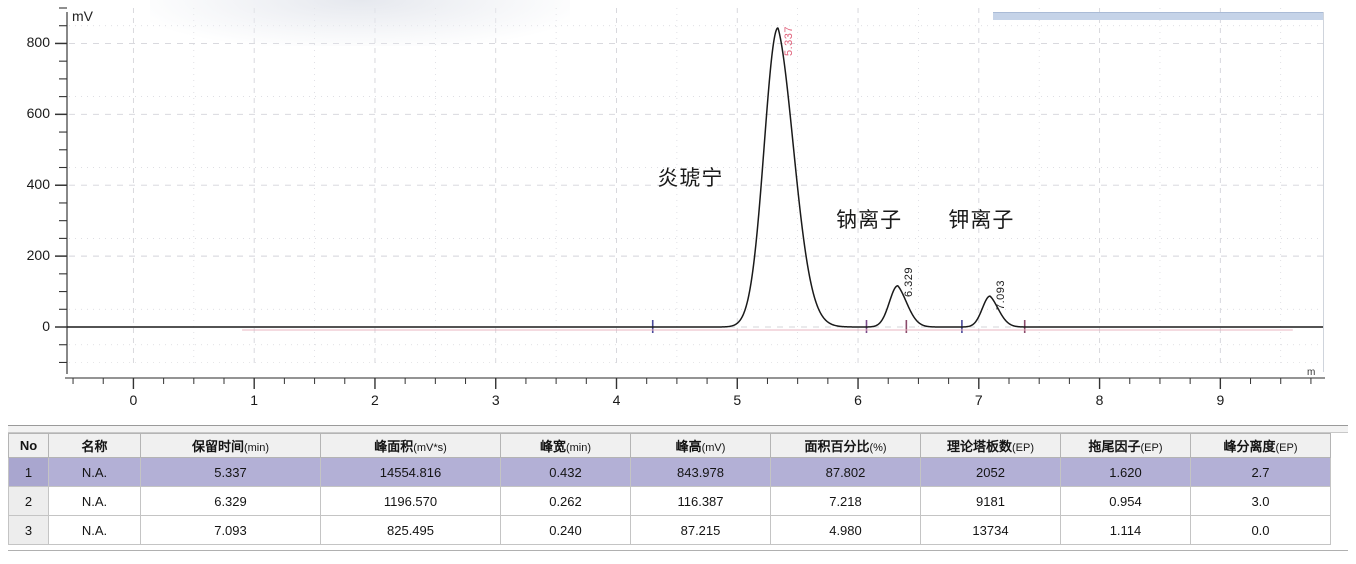  I want to click on header-label: 峰高, so click(688, 446).